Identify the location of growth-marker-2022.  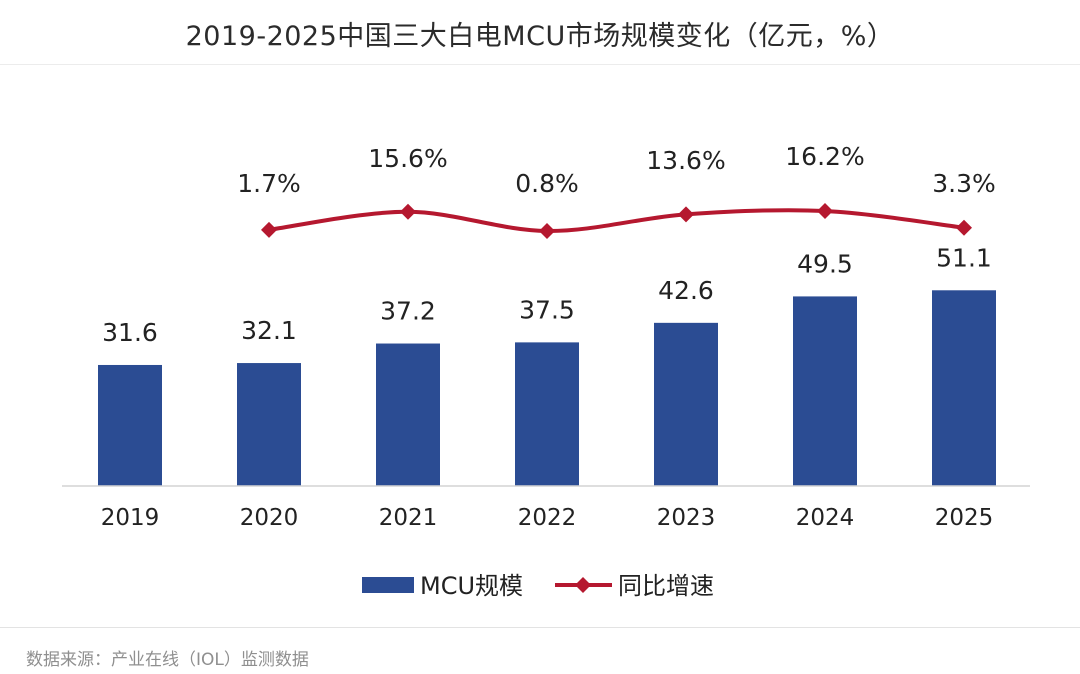
(547, 231).